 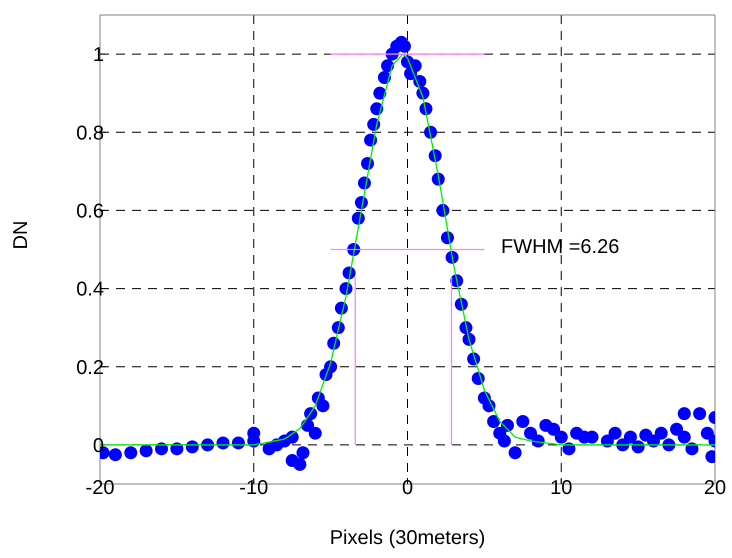 What do you see at coordinates (98, 55) in the screenshot?
I see `y-tick-label: 1` at bounding box center [98, 55].